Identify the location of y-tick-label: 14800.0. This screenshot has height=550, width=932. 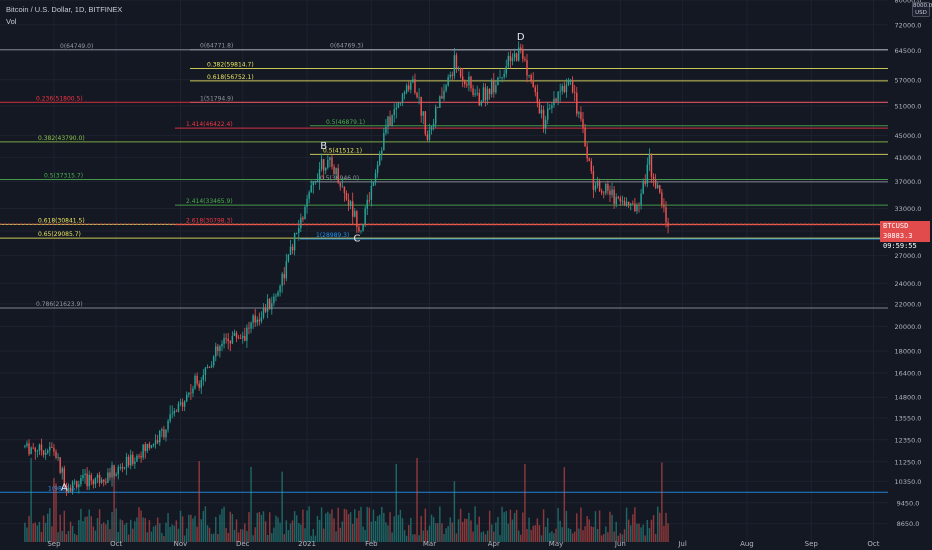
(908, 398).